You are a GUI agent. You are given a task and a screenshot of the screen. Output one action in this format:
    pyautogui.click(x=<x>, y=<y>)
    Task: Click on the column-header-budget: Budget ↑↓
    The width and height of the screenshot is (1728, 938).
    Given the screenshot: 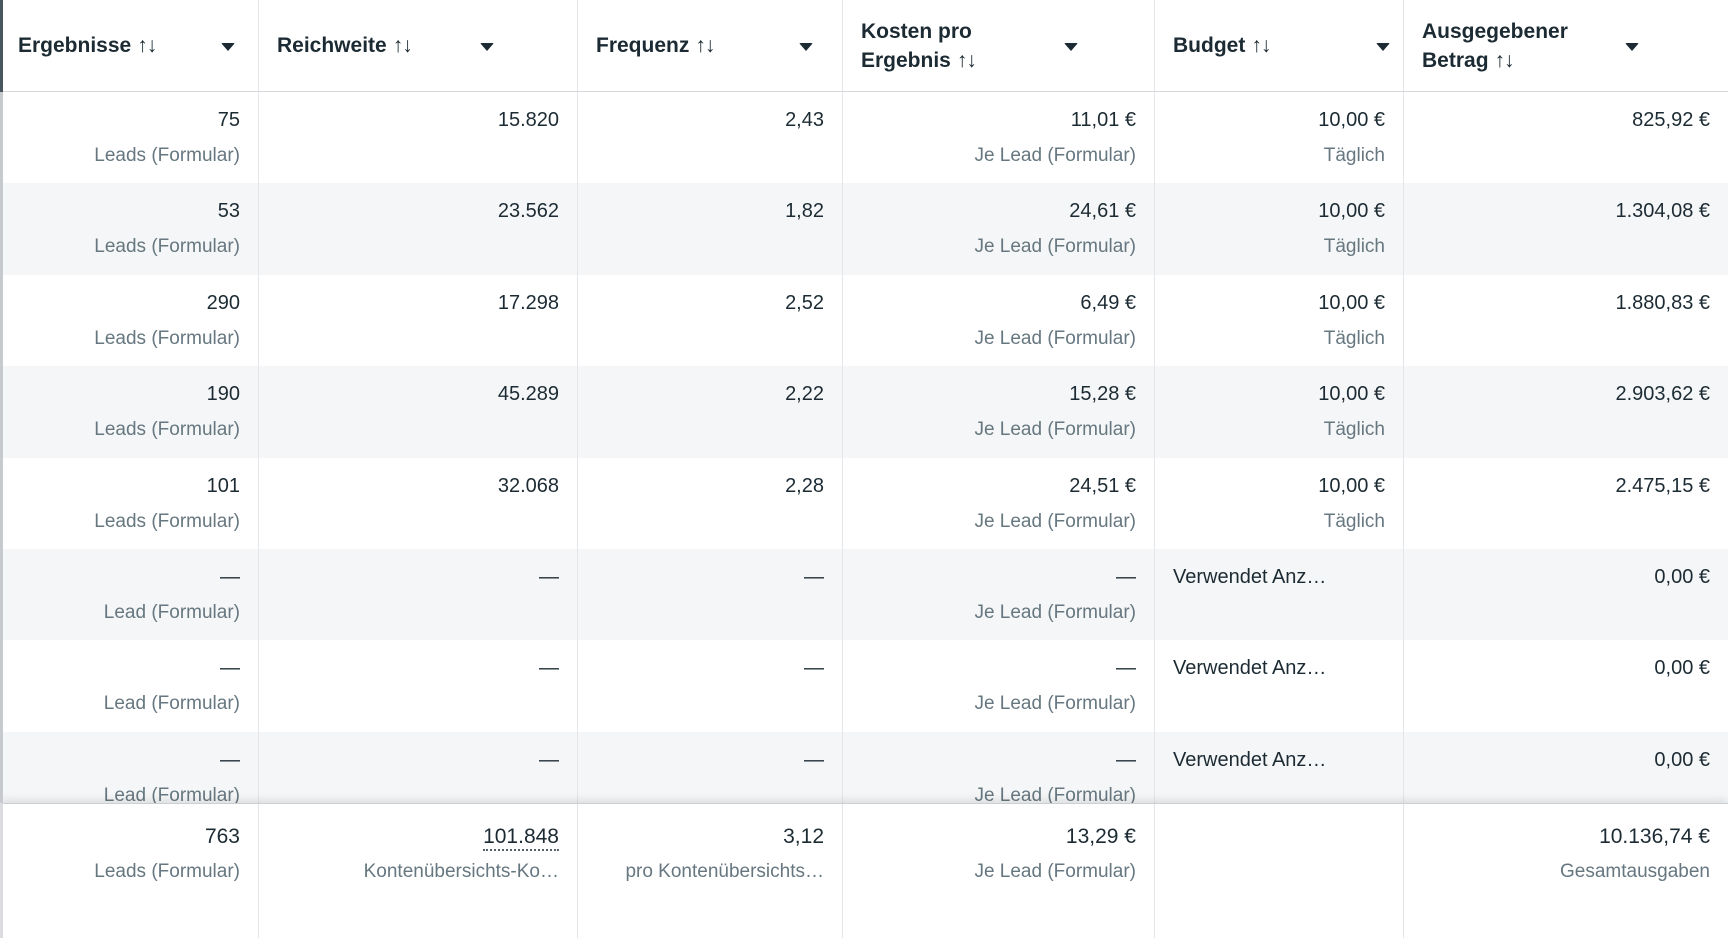 What is the action you would take?
    pyautogui.click(x=1279, y=45)
    